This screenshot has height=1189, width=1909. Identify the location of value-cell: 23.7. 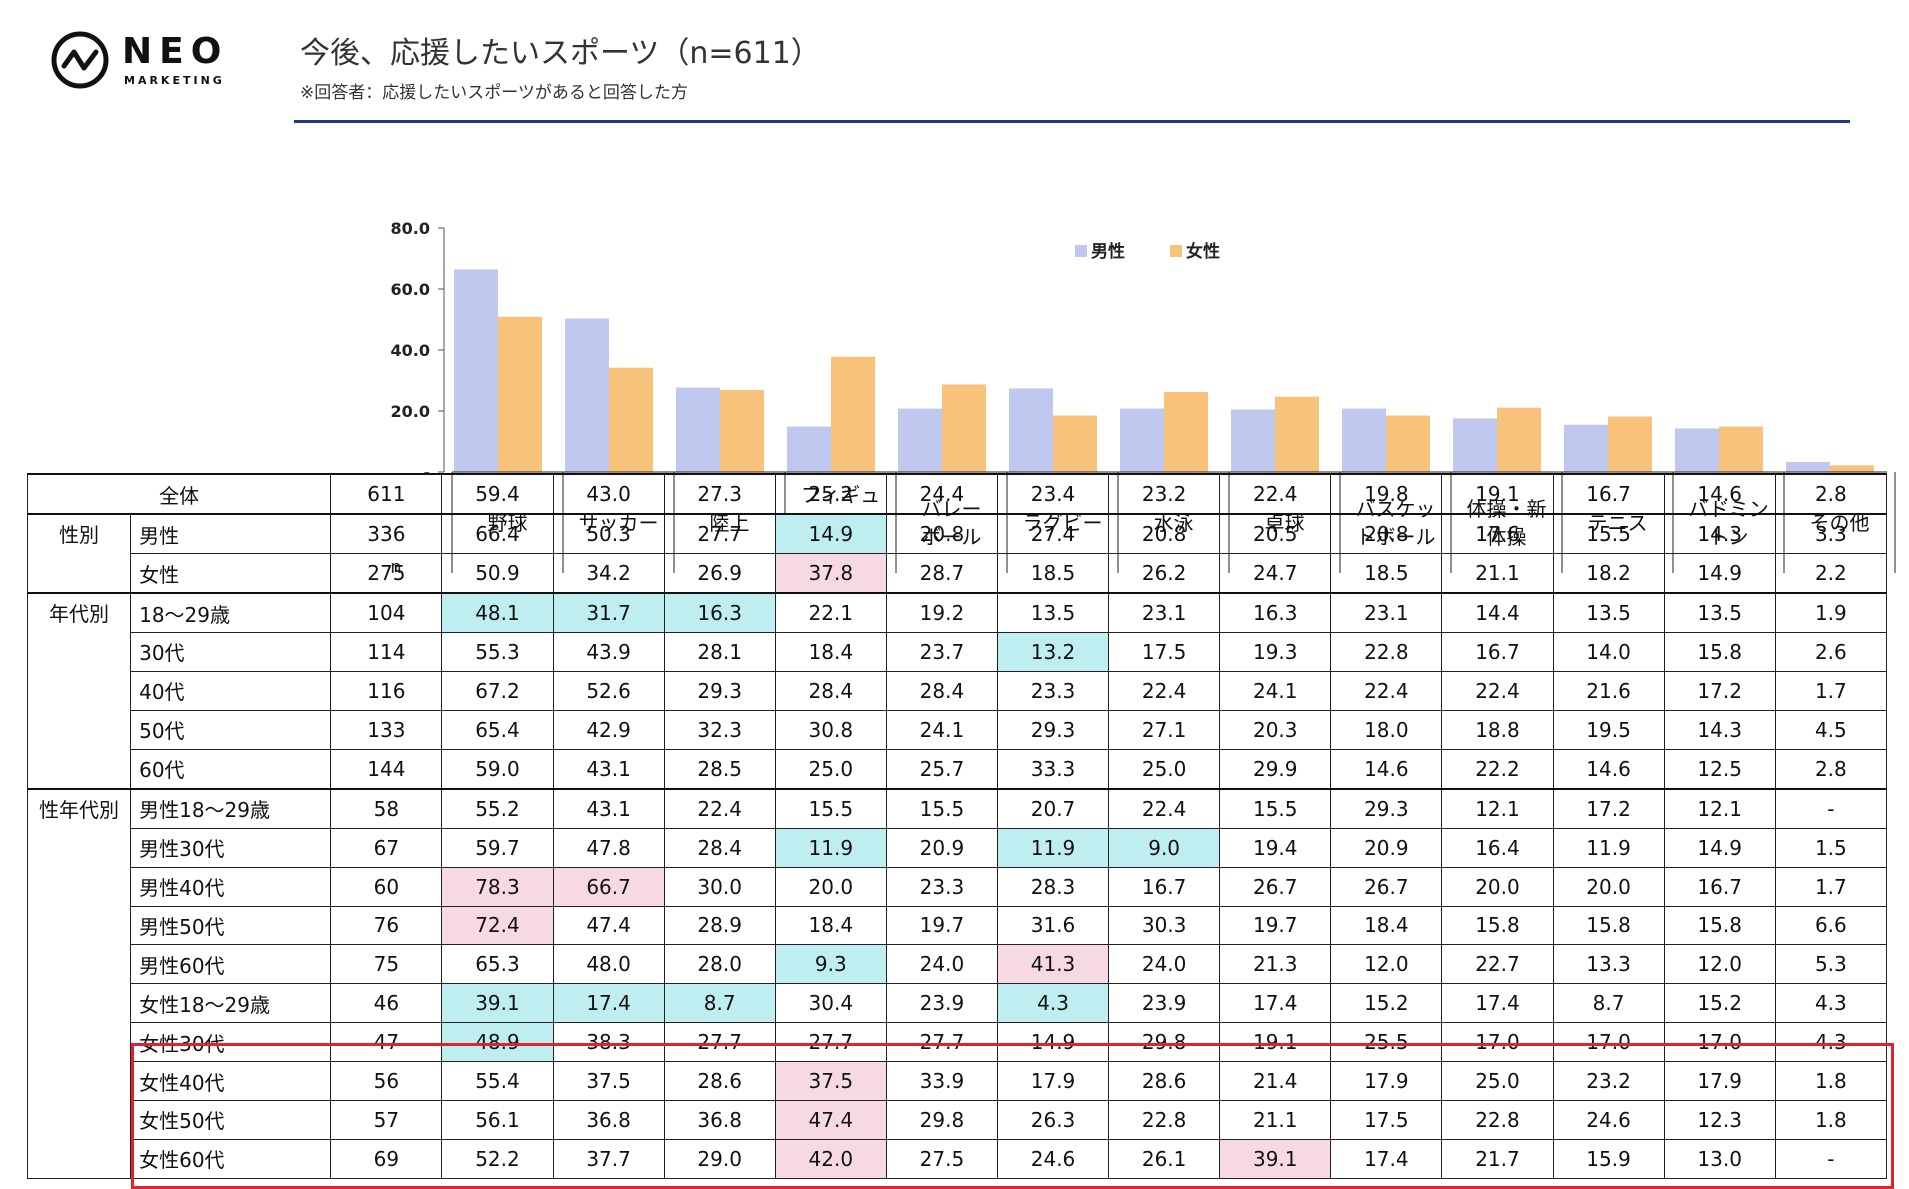
(941, 652).